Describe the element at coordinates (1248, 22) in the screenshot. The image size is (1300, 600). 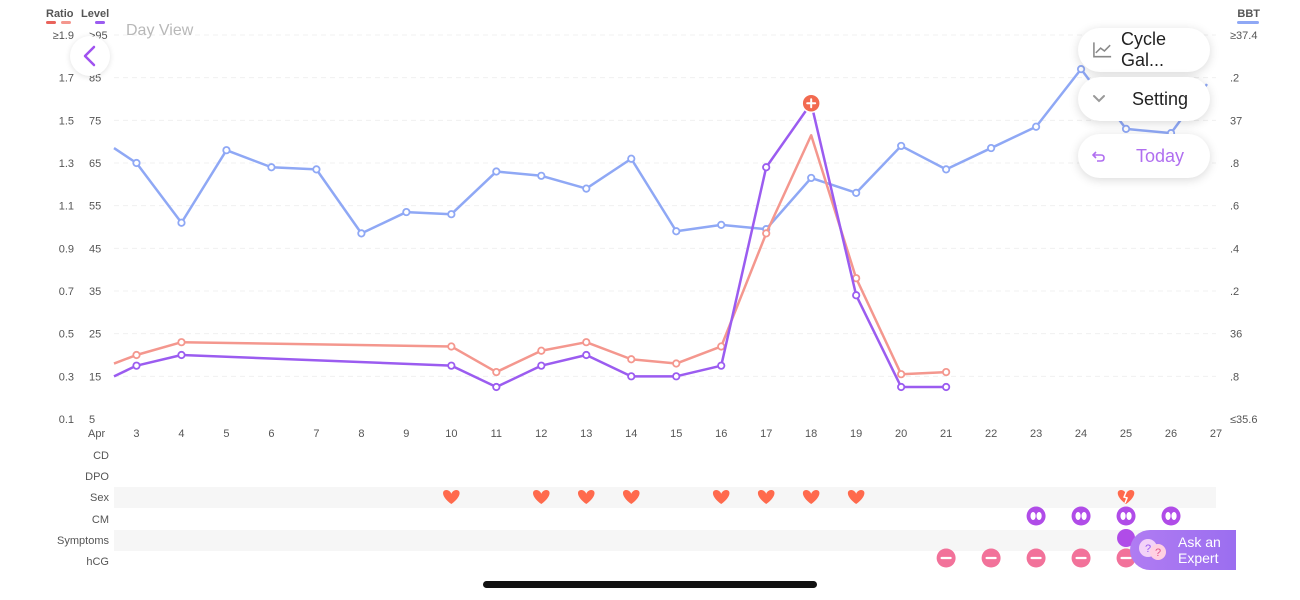
I see `bbt-swatch` at that location.